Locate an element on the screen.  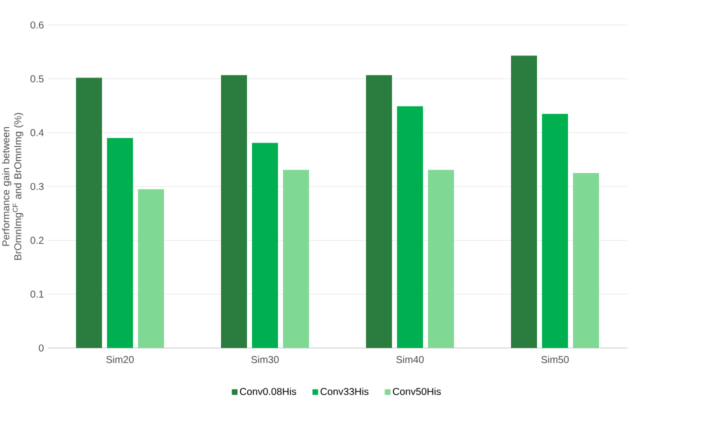
x-tick-label: Sim40 is located at coordinates (410, 360).